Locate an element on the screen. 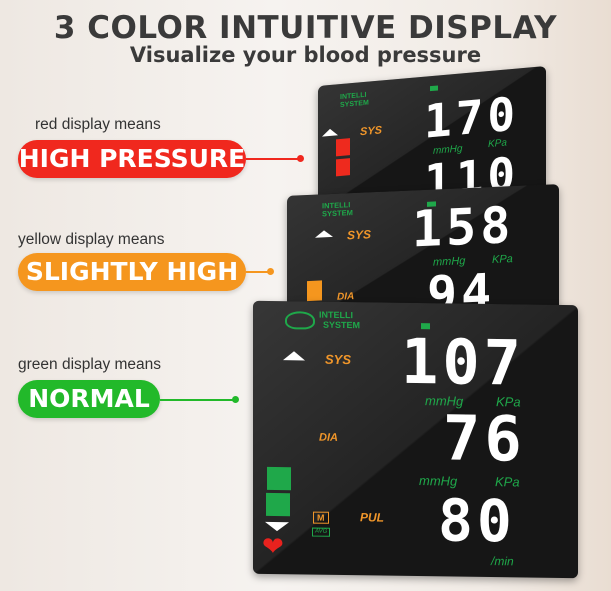 This screenshot has width=611, height=591. connector-dot-yellow is located at coordinates (270, 271).